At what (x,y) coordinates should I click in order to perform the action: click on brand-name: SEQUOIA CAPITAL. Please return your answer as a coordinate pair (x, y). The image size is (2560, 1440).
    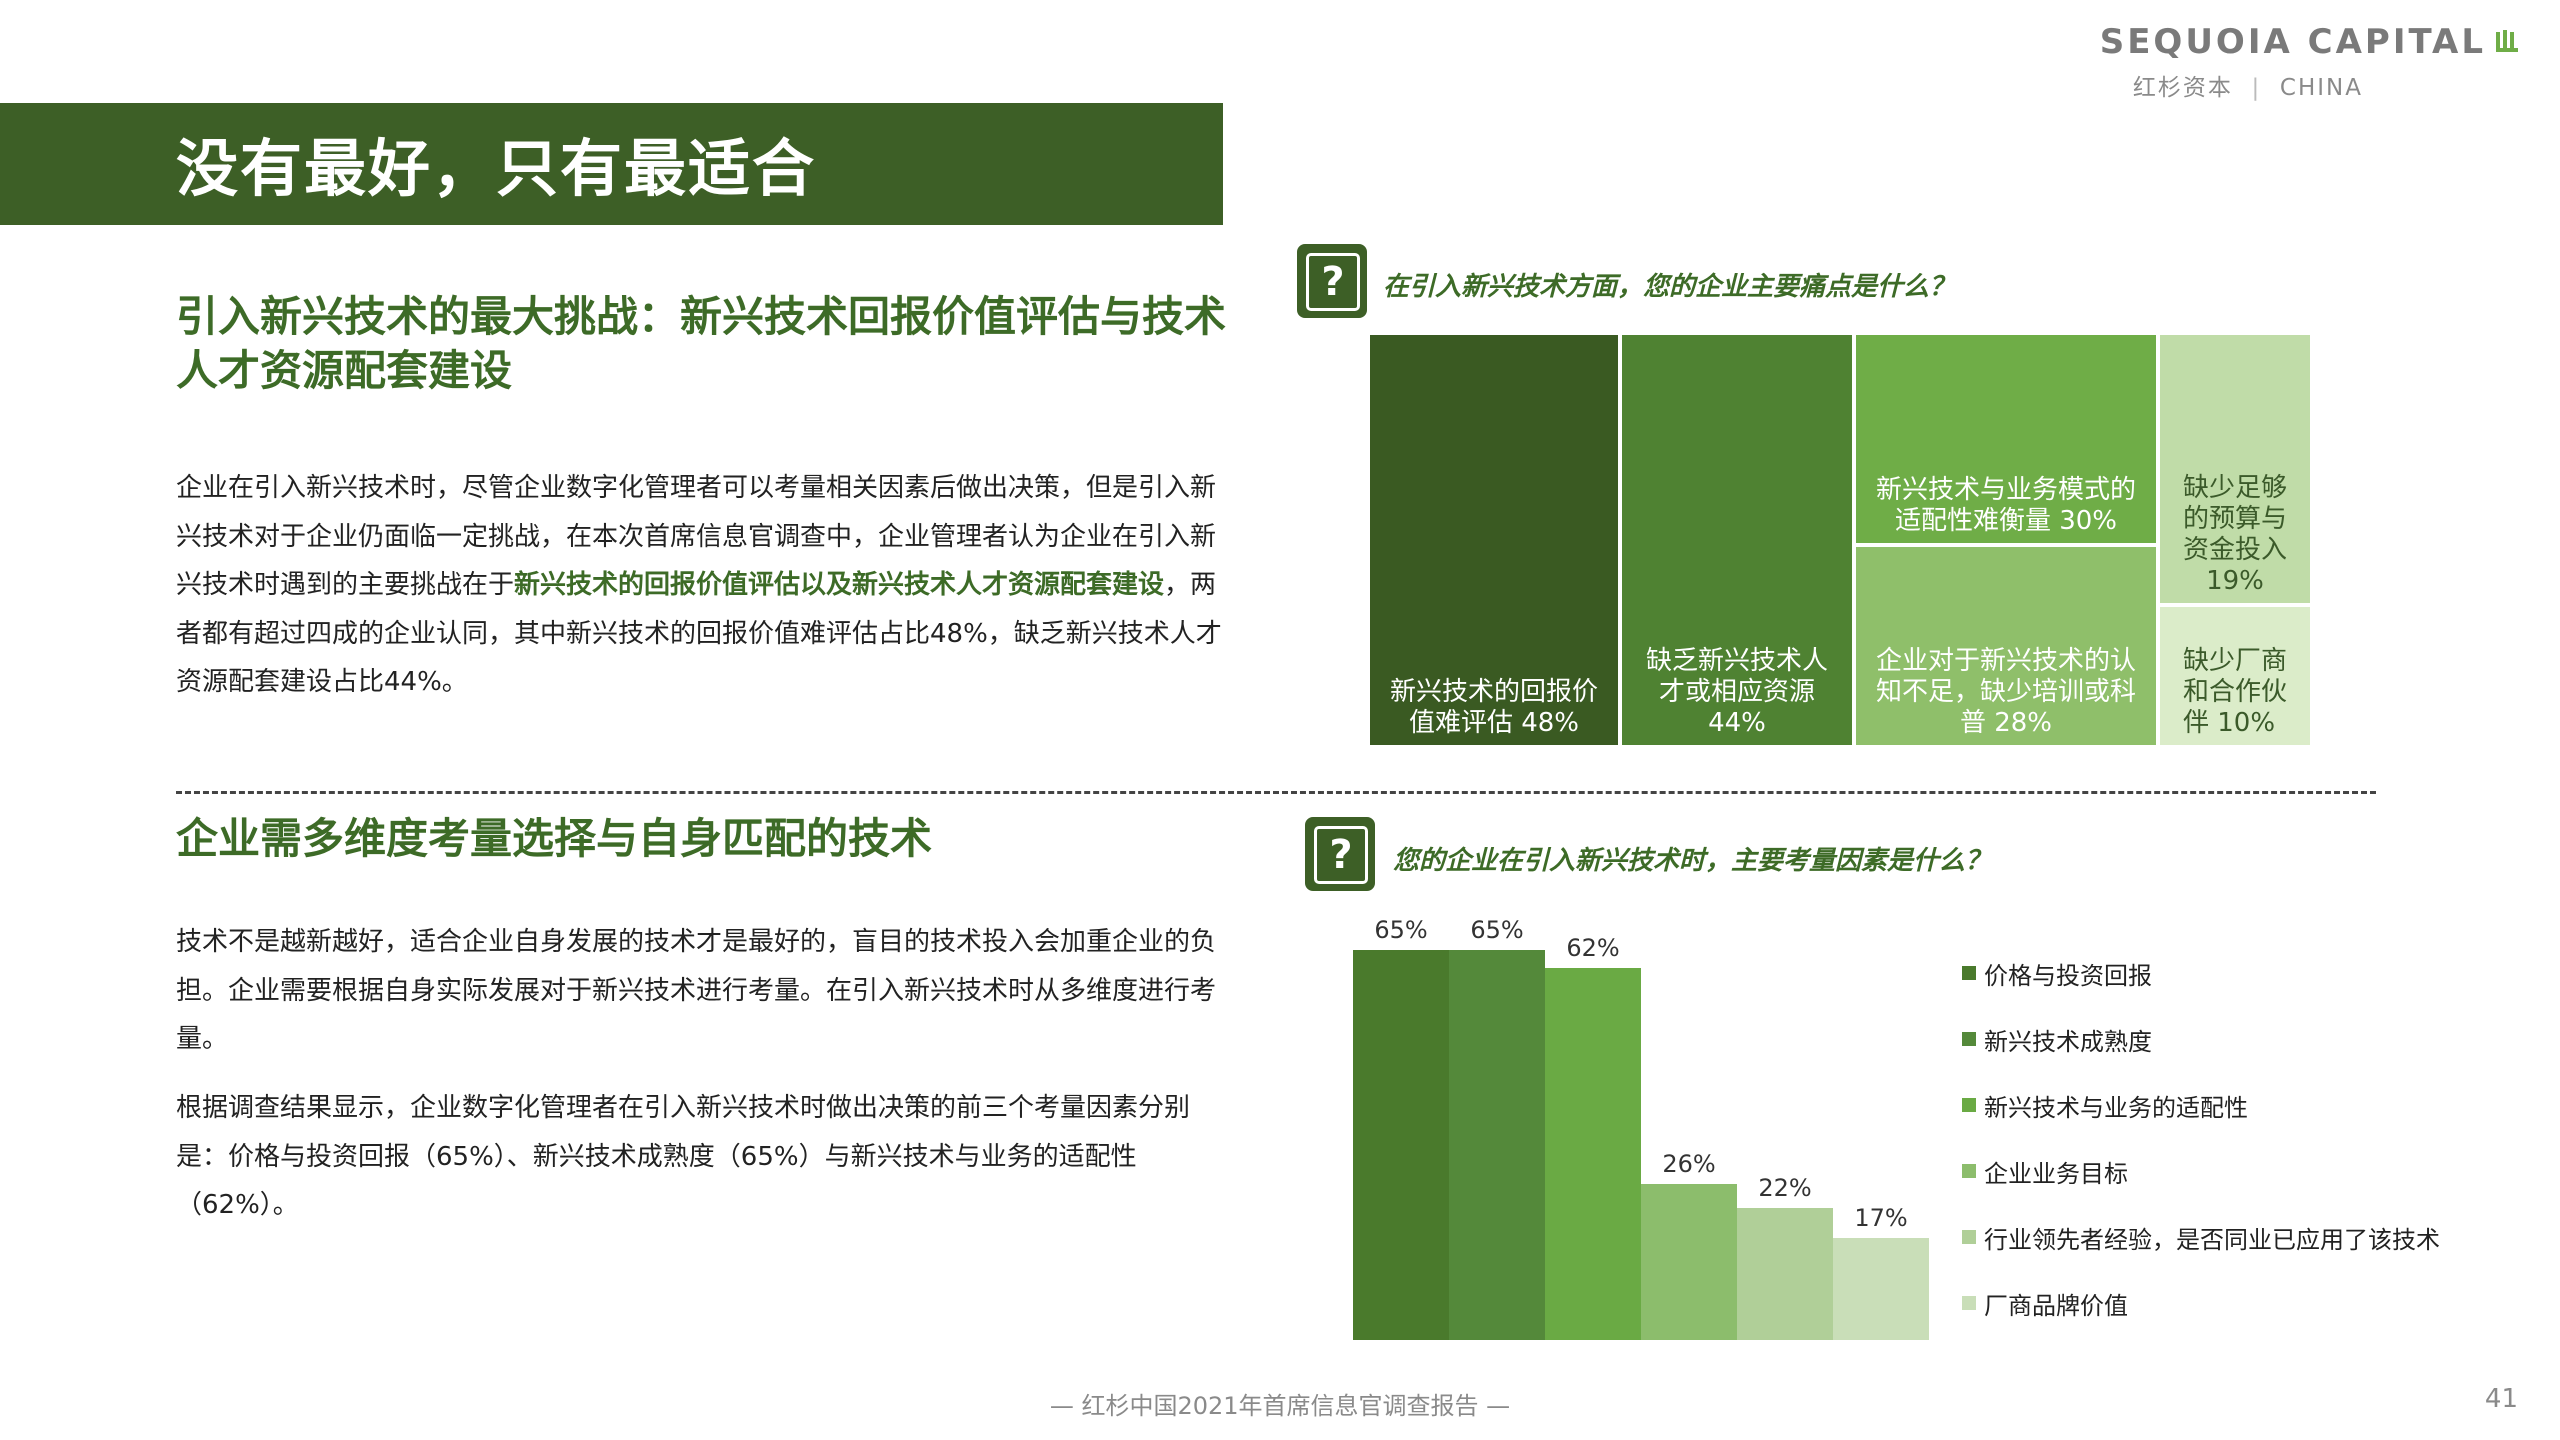
    Looking at the image, I should click on (2292, 42).